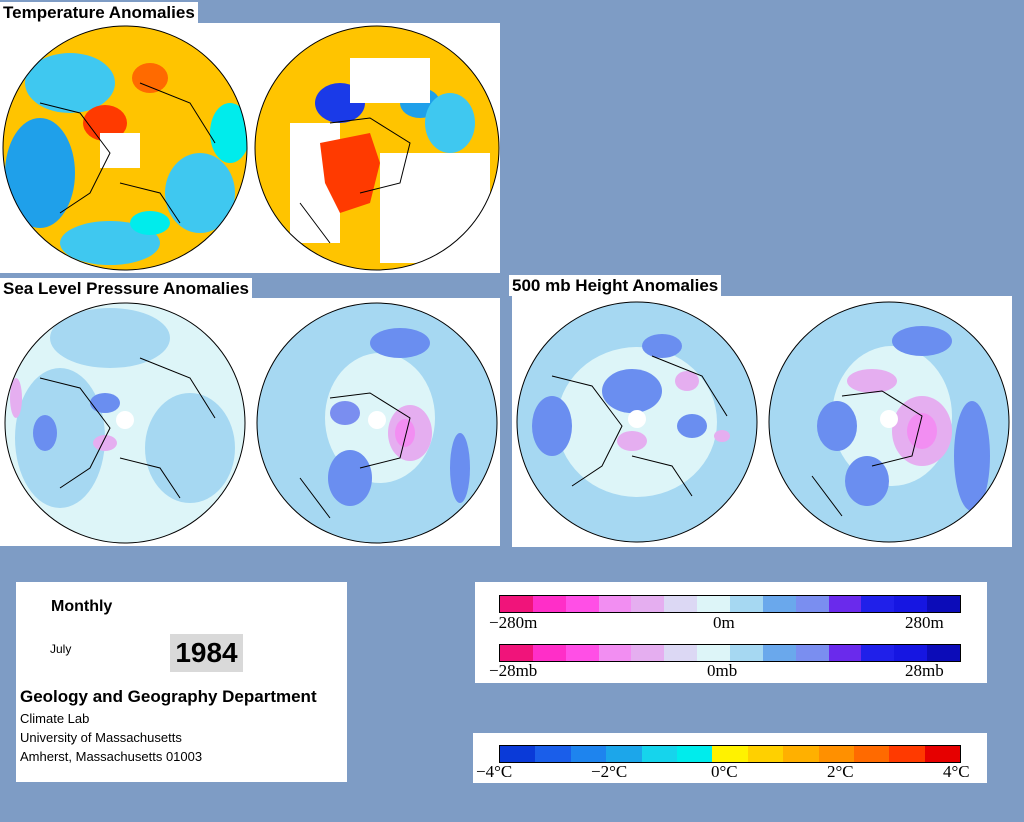 The width and height of the screenshot is (1024, 822). Describe the element at coordinates (125, 148) in the screenshot. I see `northern-hemisphere-temperature-map` at that location.